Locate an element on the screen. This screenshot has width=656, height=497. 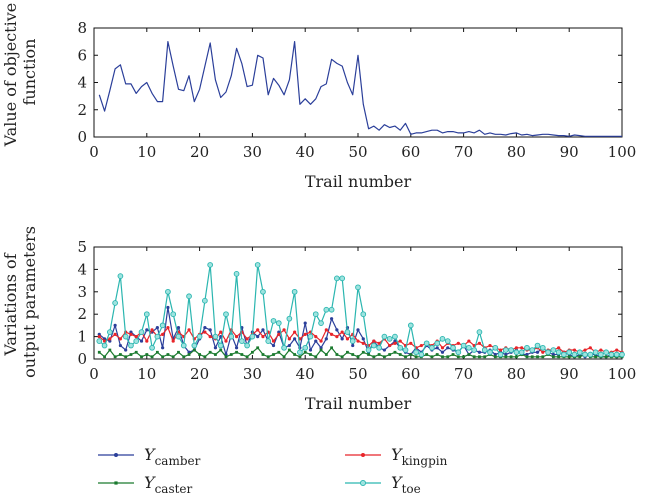
y-tick-label: 6 is located at coordinates (82, 55).